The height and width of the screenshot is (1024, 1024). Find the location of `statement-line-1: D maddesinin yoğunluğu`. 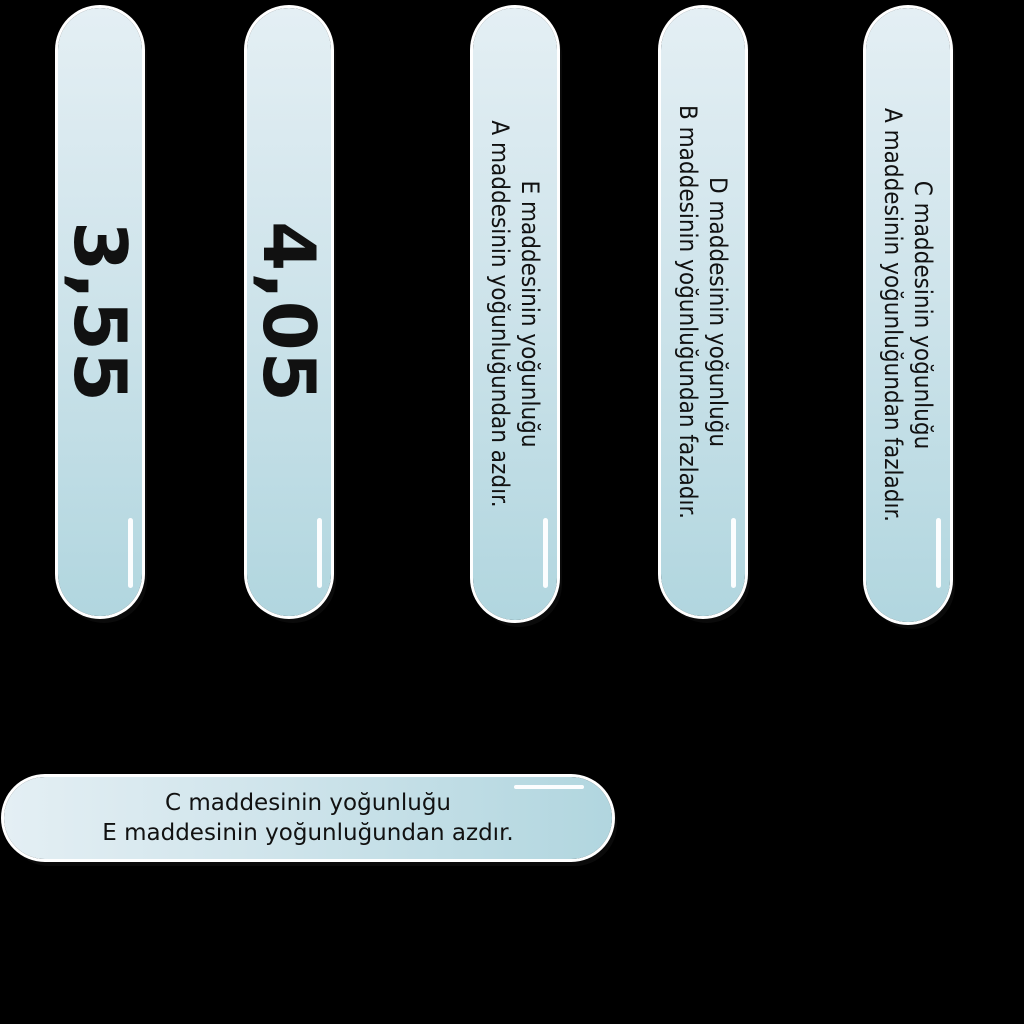

statement-line-1: D maddesinin yoğunluğu is located at coordinates (718, 312).